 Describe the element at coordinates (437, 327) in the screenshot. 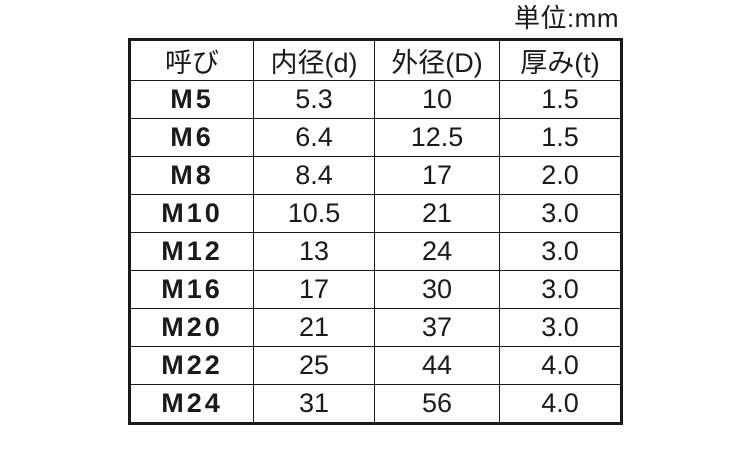

I see `cell-outer-diameter: 37` at that location.